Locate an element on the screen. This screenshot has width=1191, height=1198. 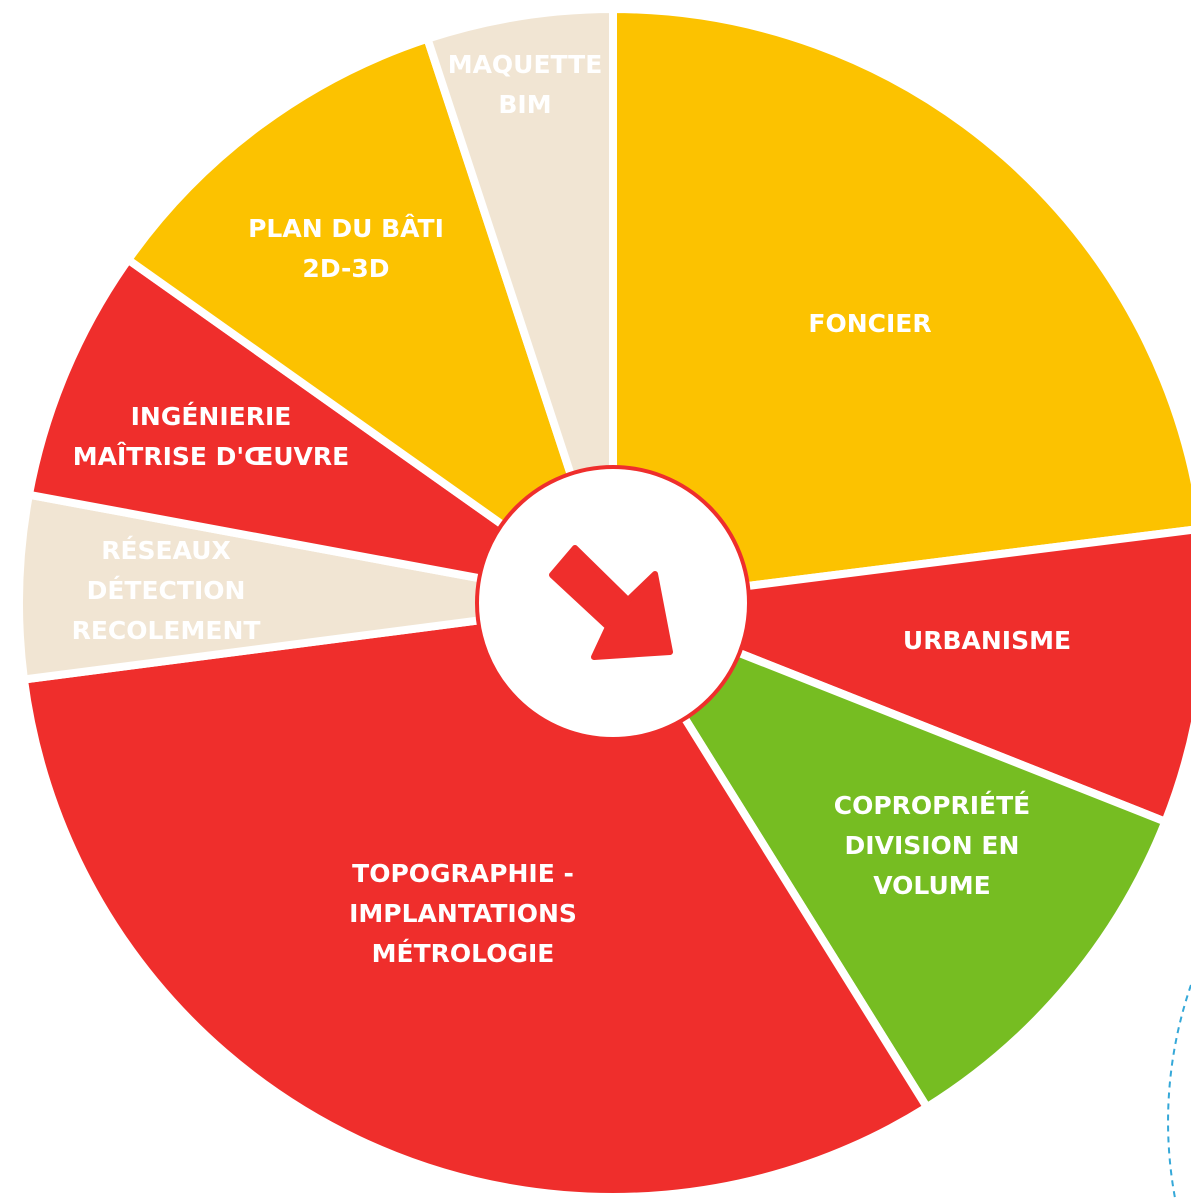
segment-label: DÉTECTION is located at coordinates (166, 590).